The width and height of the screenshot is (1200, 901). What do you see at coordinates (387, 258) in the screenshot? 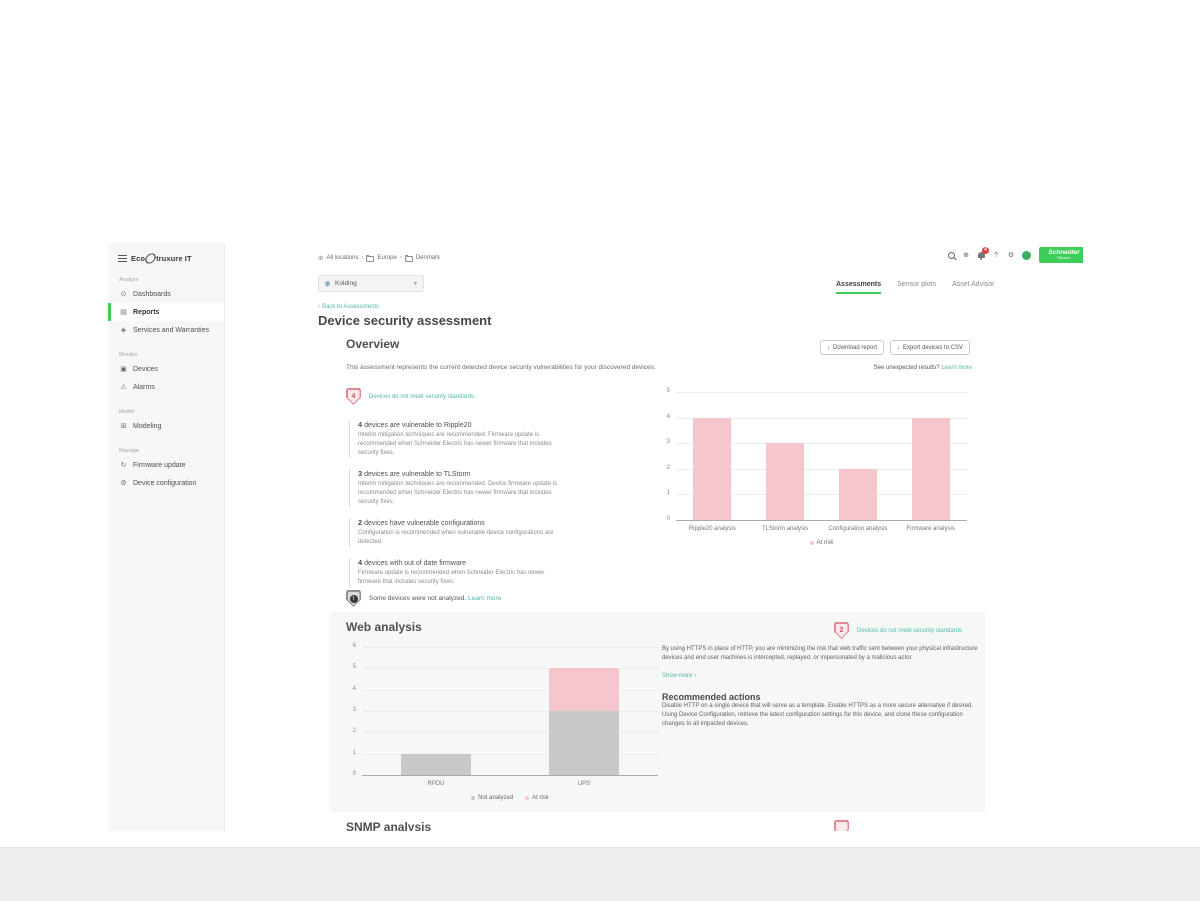
I see `breadcrumb-europe: Europe` at bounding box center [387, 258].